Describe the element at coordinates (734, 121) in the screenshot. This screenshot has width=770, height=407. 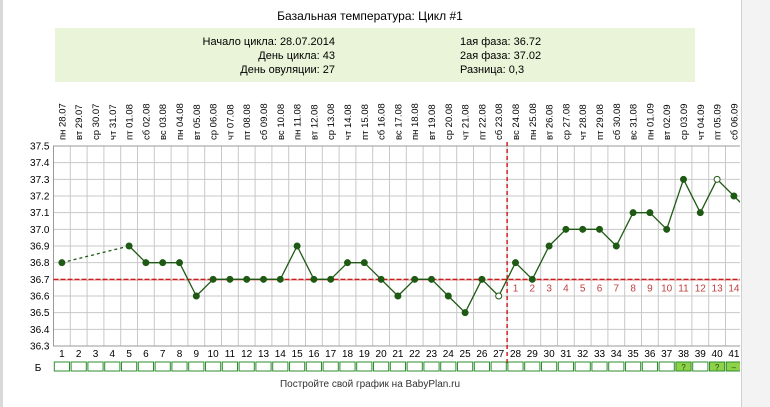
I see `weekday-date-label: сб 06.09` at that location.